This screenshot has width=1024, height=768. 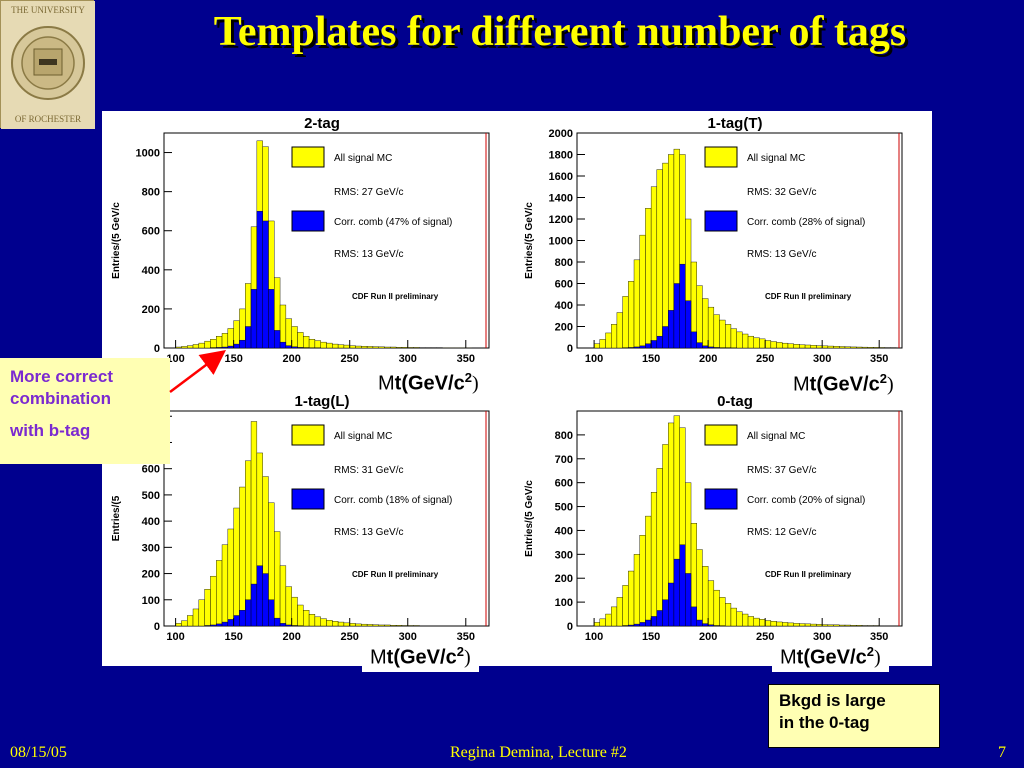 What do you see at coordinates (38, 752) in the screenshot?
I see `footer-date: 08/15/05` at bounding box center [38, 752].